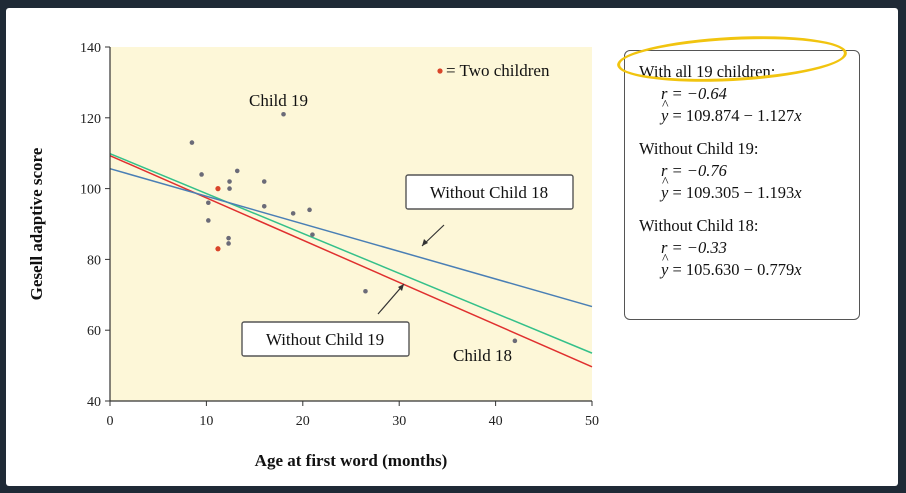 This screenshot has width=906, height=493. I want to click on legend-label: = Two children, so click(498, 70).